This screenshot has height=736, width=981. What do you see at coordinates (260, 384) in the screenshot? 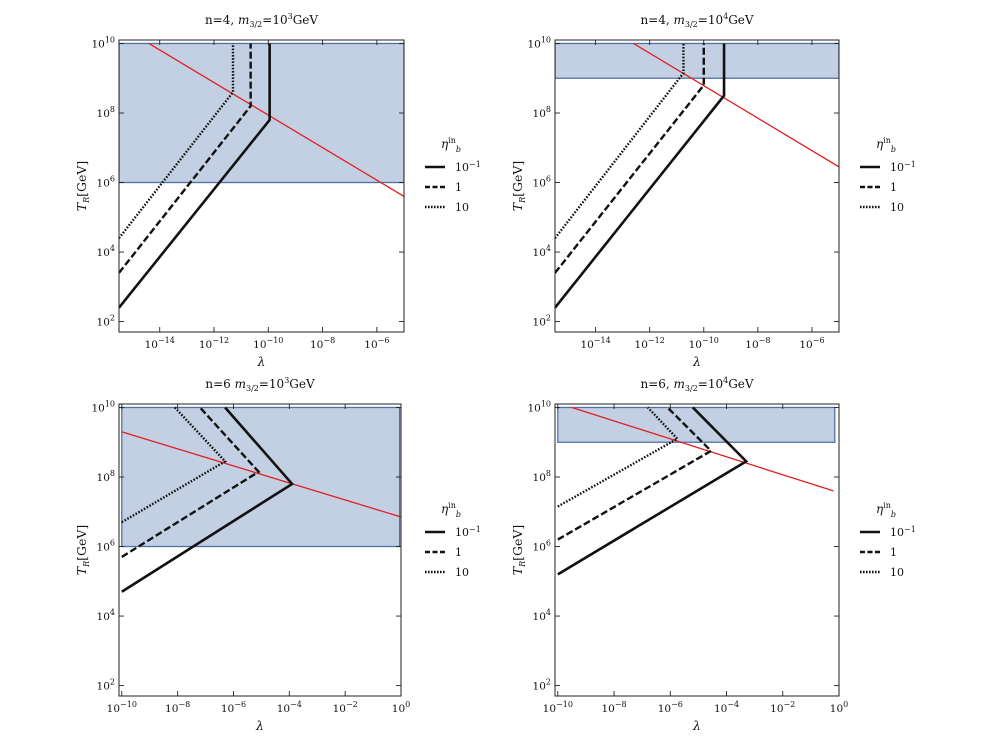
I see `chart-title: n=6 m3/2=103GeV` at bounding box center [260, 384].